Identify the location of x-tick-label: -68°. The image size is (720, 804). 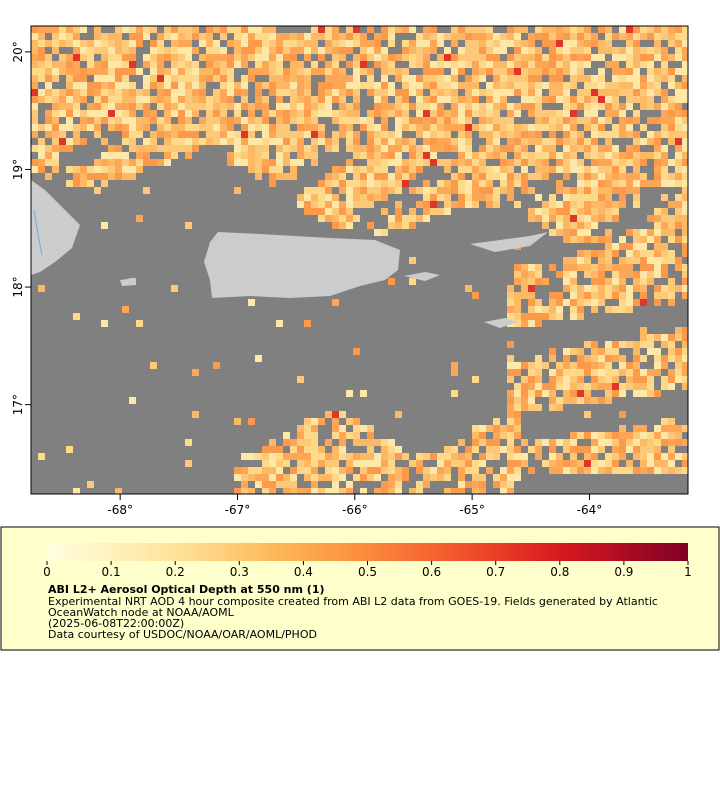
(120, 510).